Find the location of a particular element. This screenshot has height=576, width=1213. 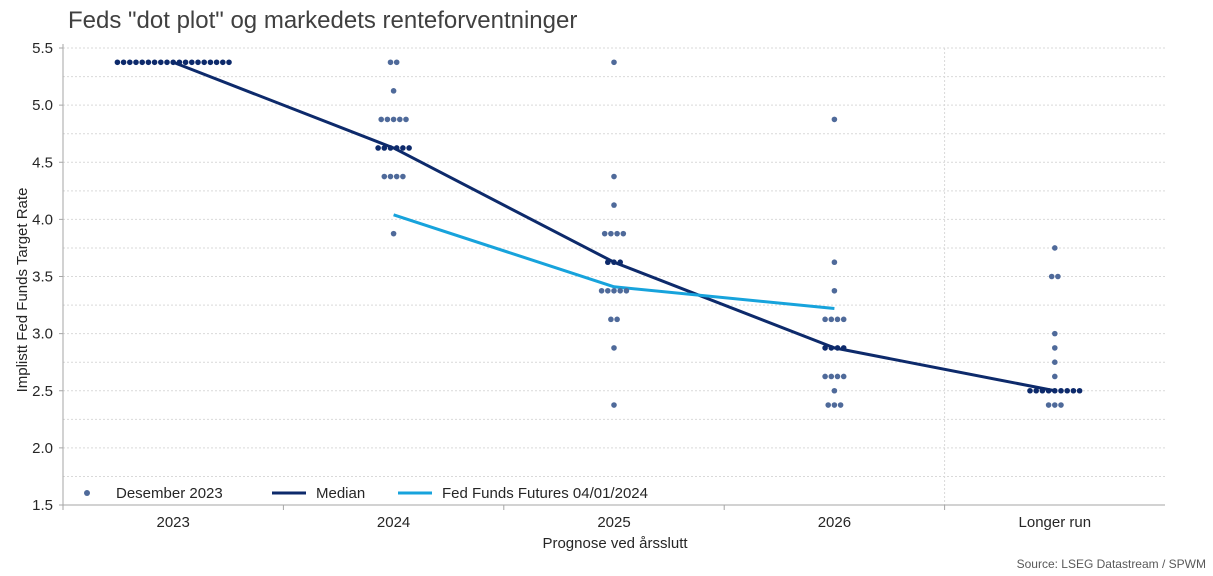

legend-label-futures: Fed Funds Futures 04/01/2024 is located at coordinates (545, 493).